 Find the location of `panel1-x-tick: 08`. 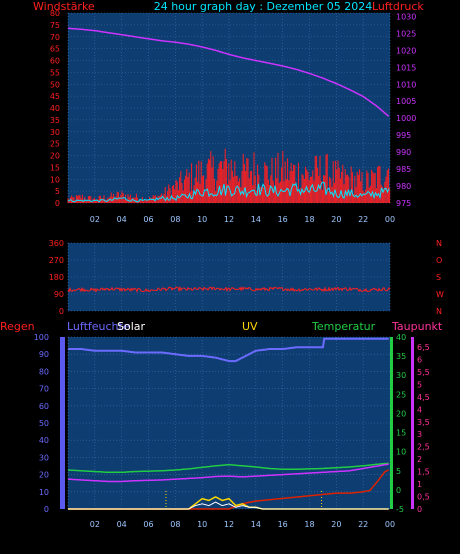

panel1-x-tick: 08 is located at coordinates (175, 219).